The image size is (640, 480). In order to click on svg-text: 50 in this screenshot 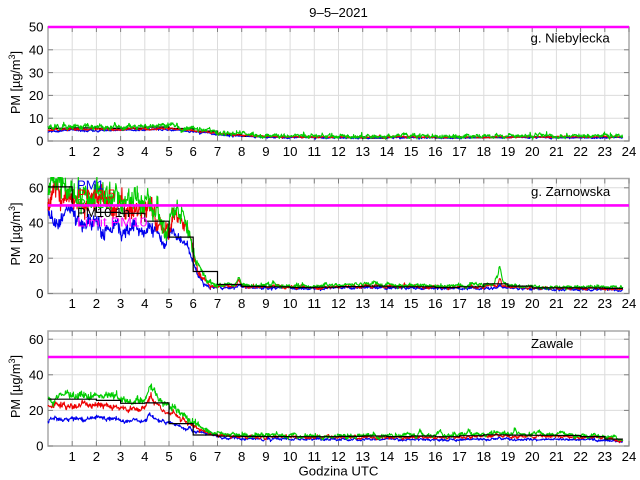, I will do `click(36, 27)`.